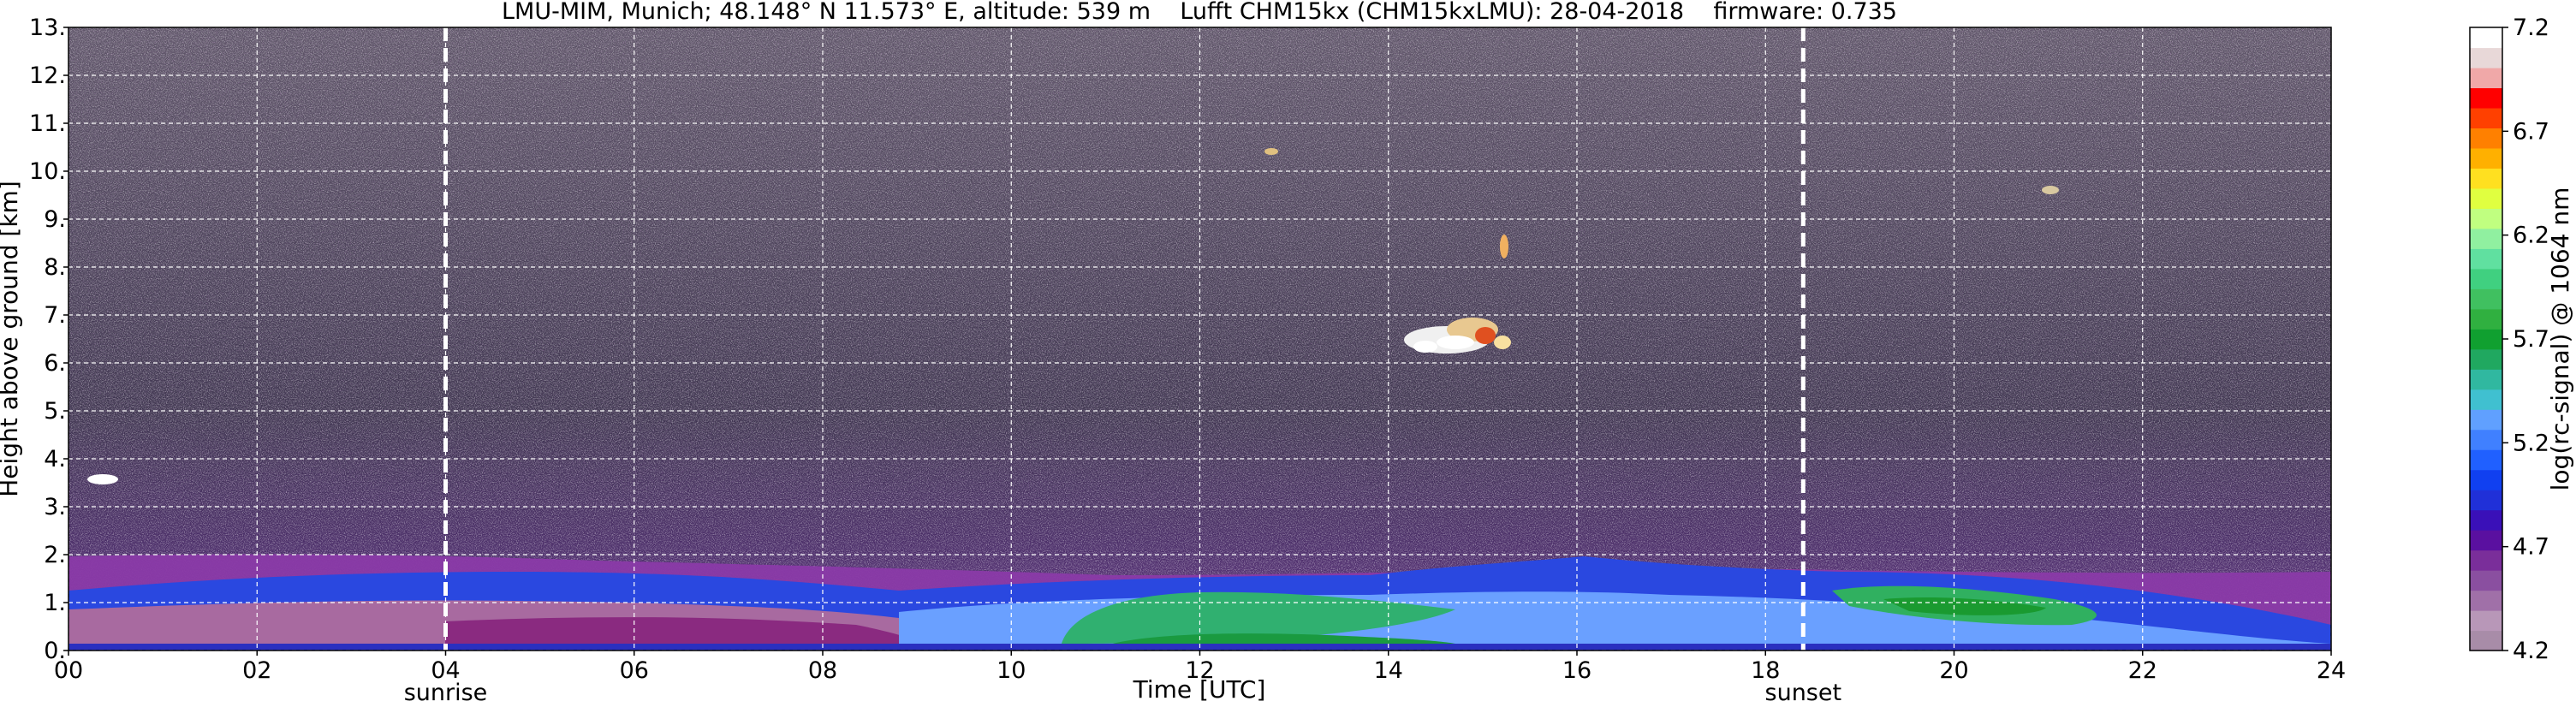 This screenshot has width=2576, height=707. I want to click on x-tick-label: 16, so click(1577, 670).